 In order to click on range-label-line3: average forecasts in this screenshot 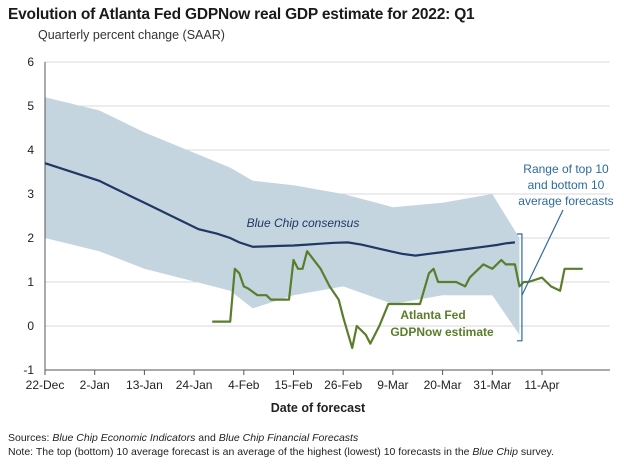, I will do `click(565, 201)`.